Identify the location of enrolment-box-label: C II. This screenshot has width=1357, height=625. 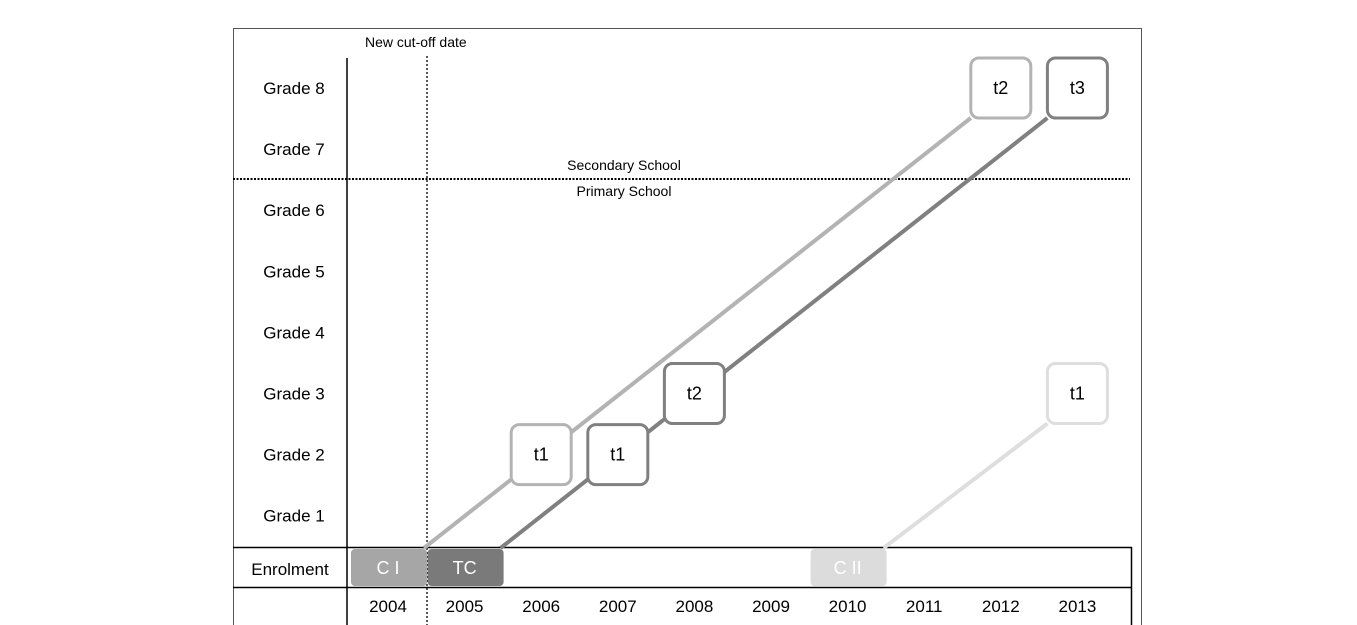
(848, 568).